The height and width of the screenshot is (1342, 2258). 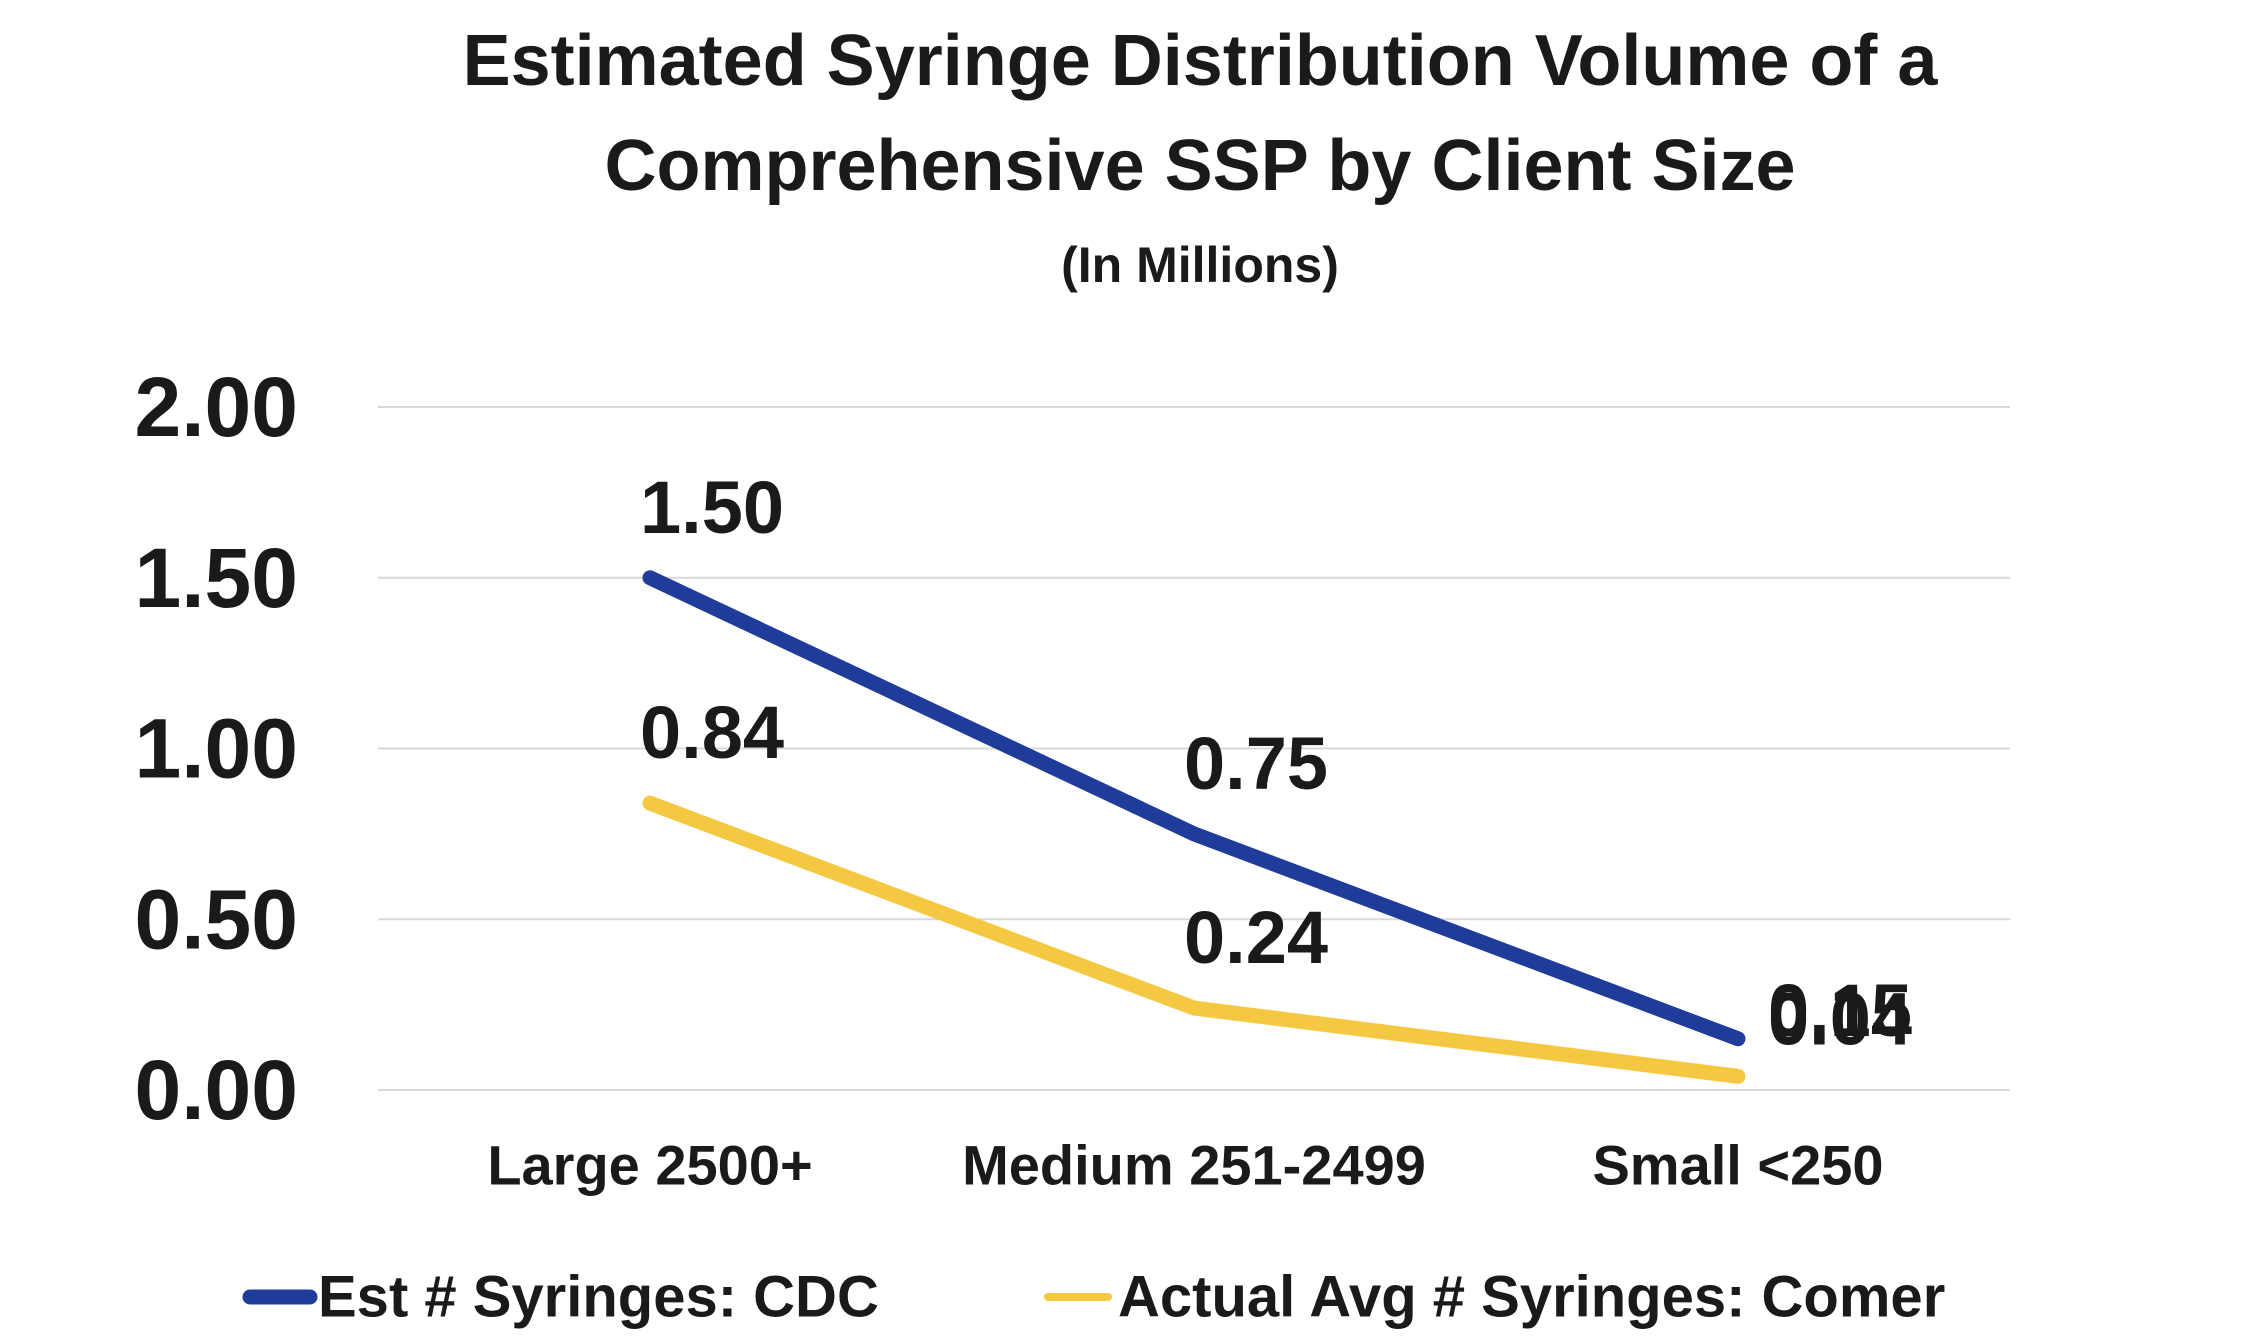 What do you see at coordinates (217, 919) in the screenshot?
I see `y-tick-label: 0.50` at bounding box center [217, 919].